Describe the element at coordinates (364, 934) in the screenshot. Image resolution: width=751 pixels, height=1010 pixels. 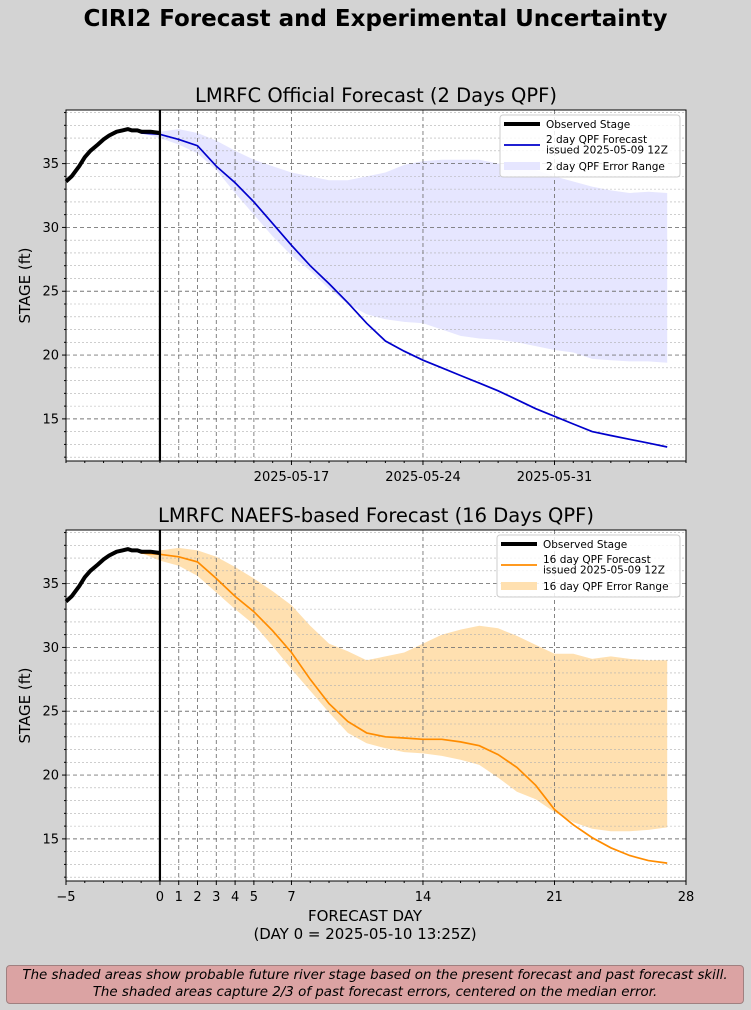
I see `x-axis-sublabel: (DAY 0 = 2025-05-10 13:25Z)` at that location.